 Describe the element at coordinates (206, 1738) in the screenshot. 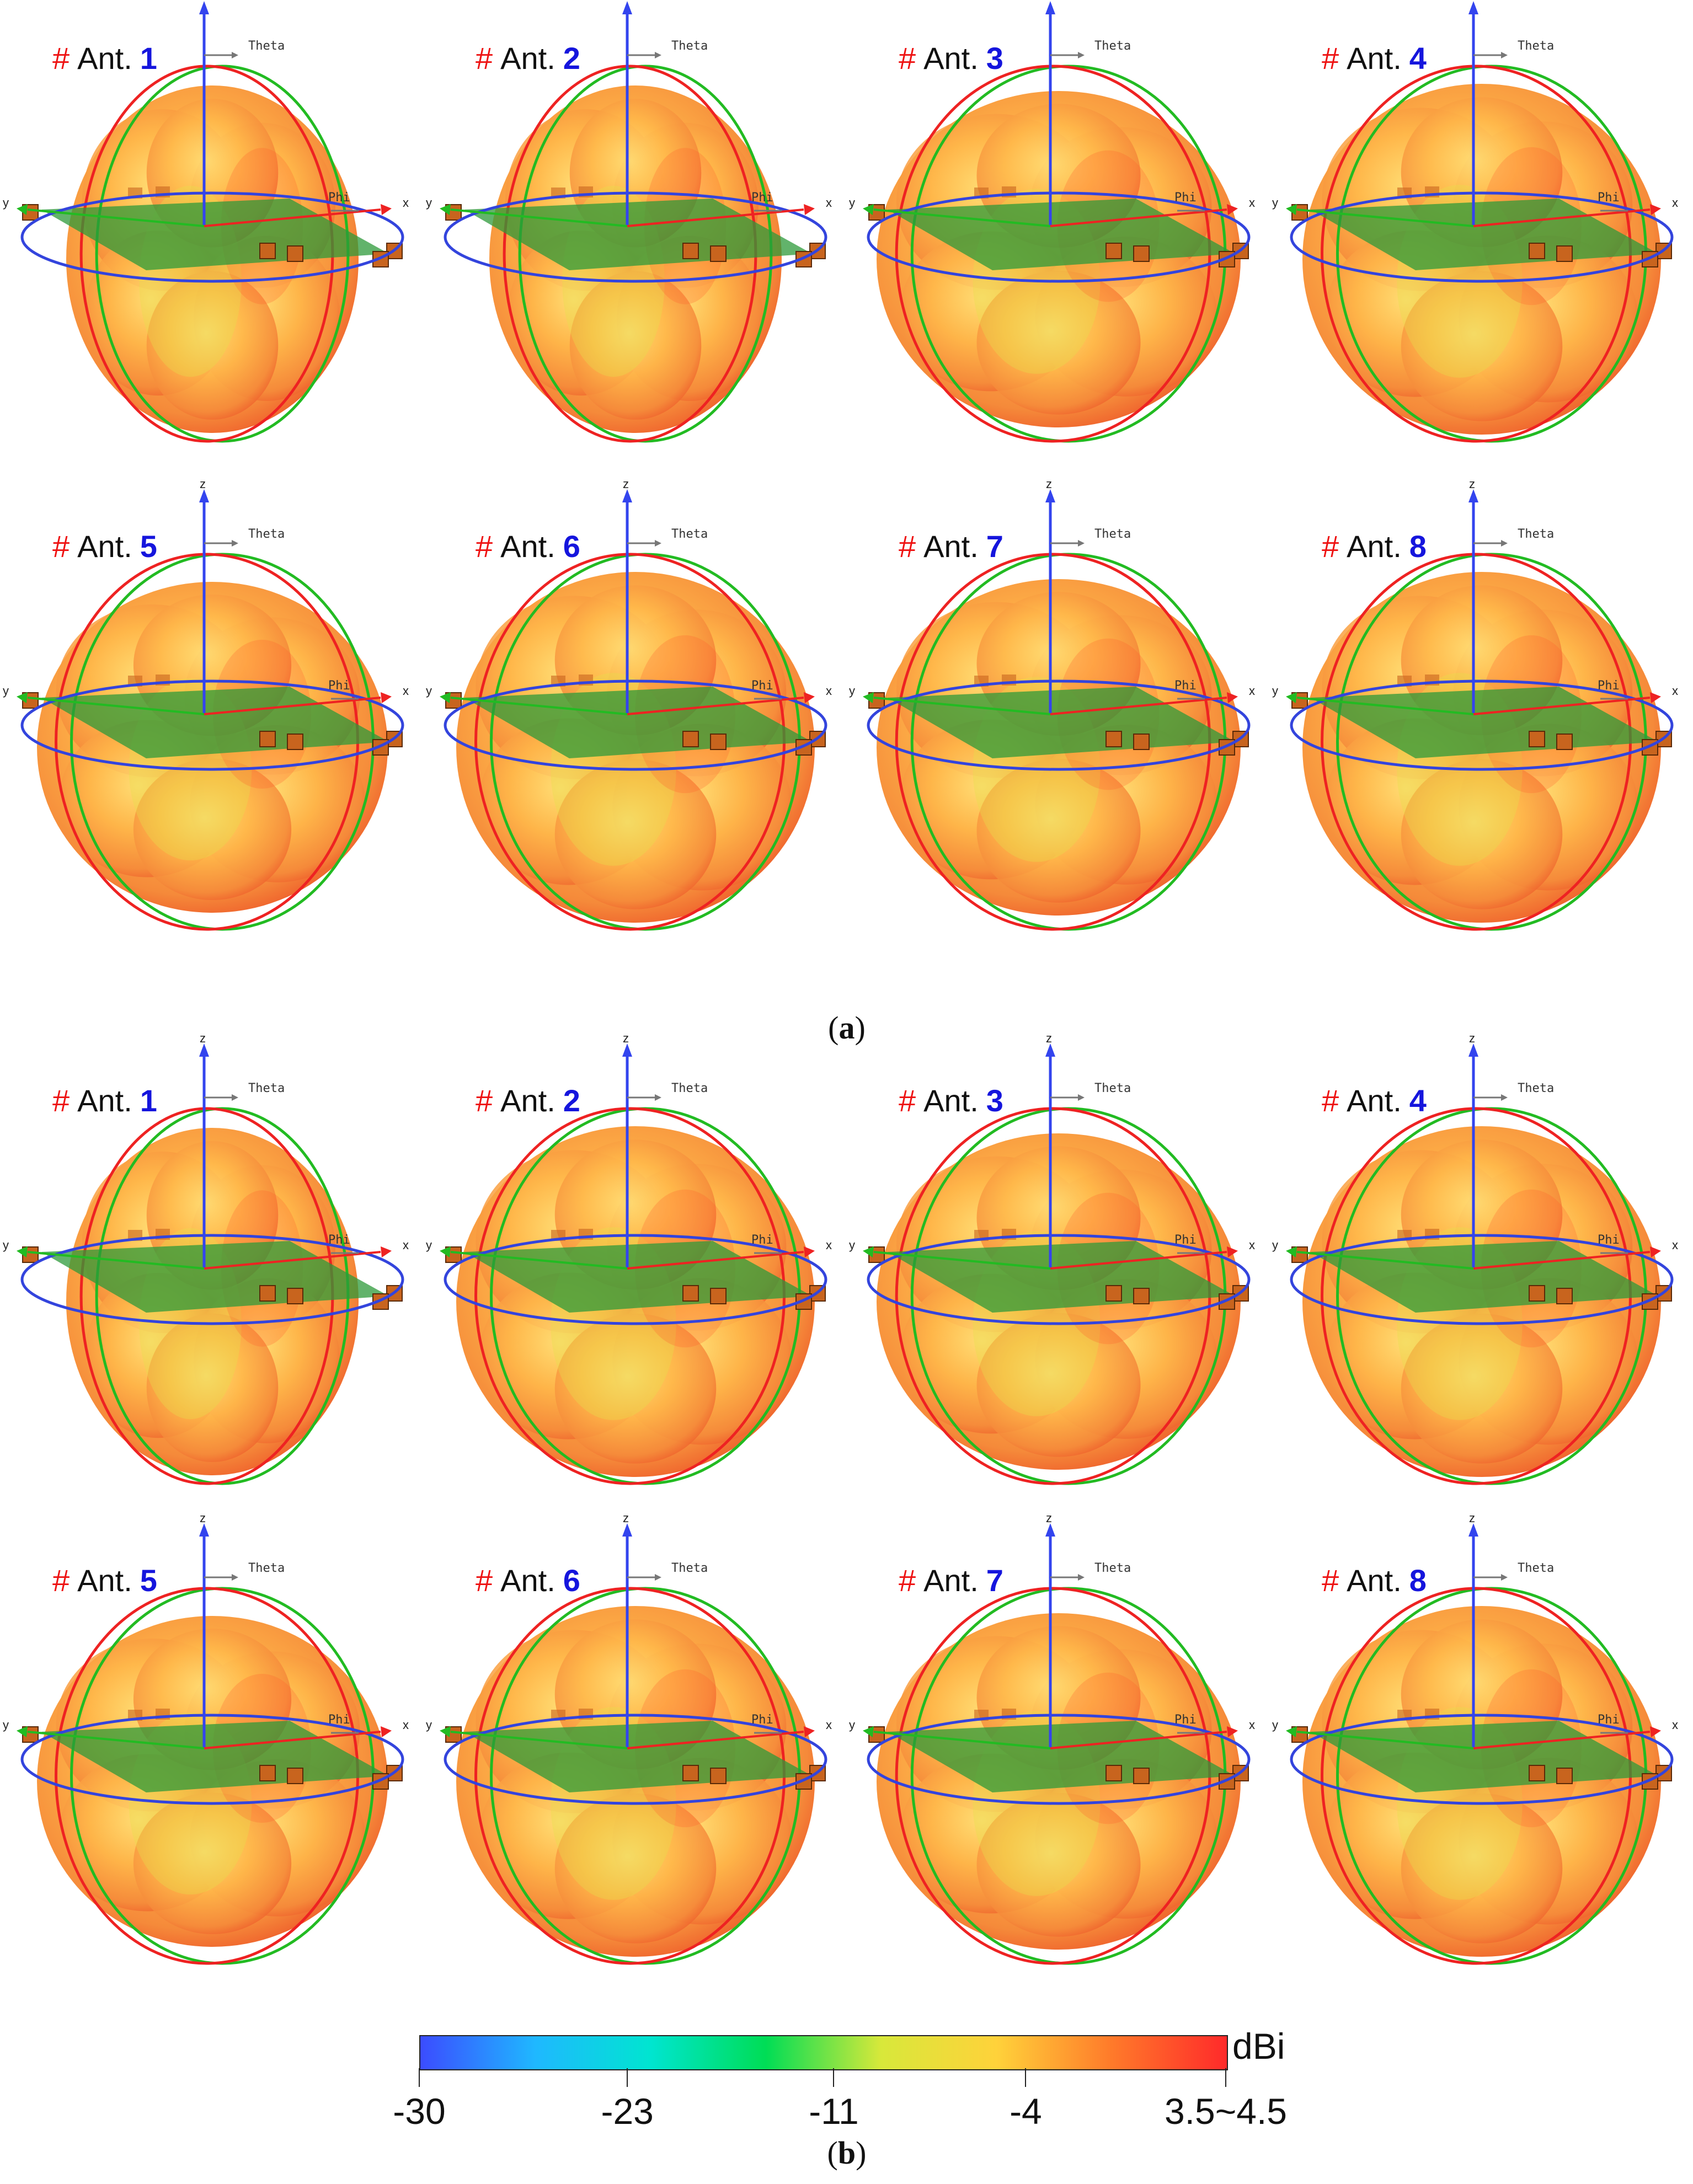

I see `pattern-plot-b-5: z Theta Phi x y` at that location.